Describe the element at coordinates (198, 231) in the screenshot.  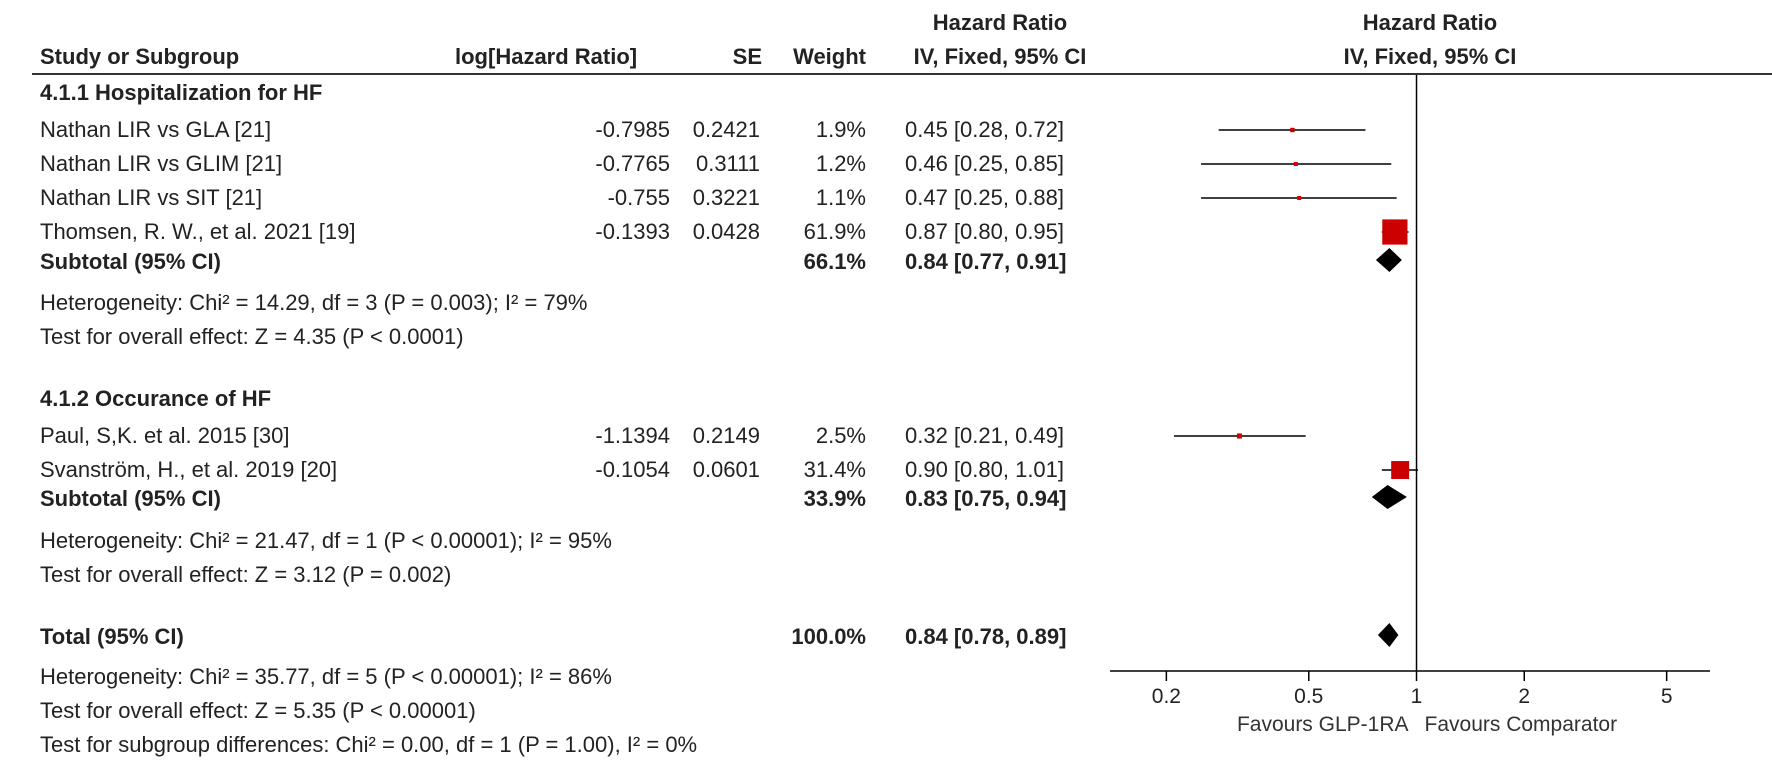
I see `study-name: Thomsen, R. W., et al. 2021 [19]` at that location.